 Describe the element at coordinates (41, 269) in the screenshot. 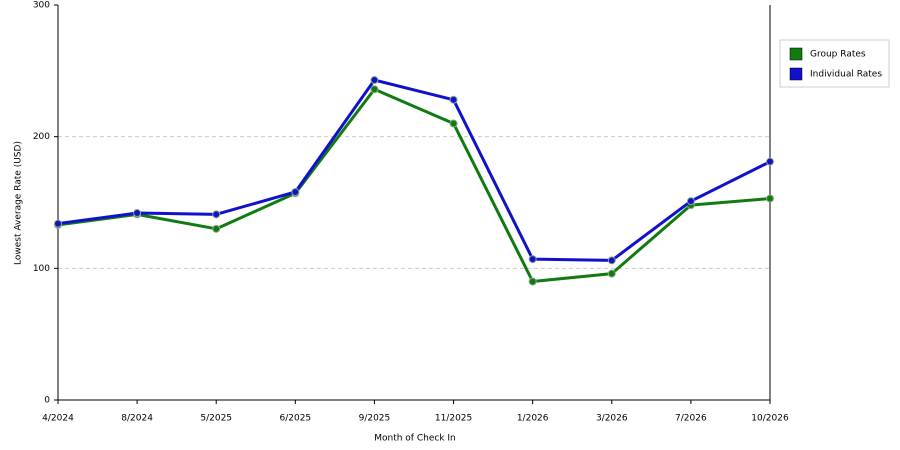

I see `y-tick-label: 100` at that location.